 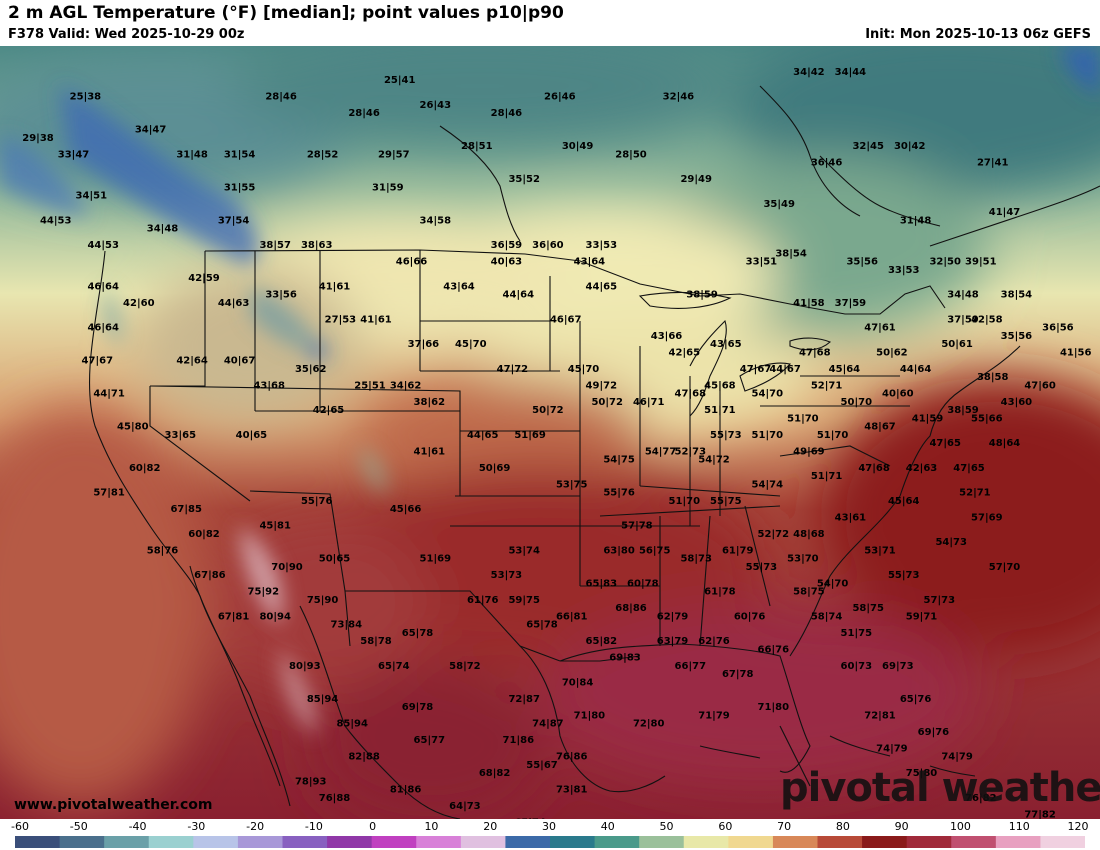 What do you see at coordinates (1040, 814) in the screenshot?
I see `point-value: 77|82` at bounding box center [1040, 814].